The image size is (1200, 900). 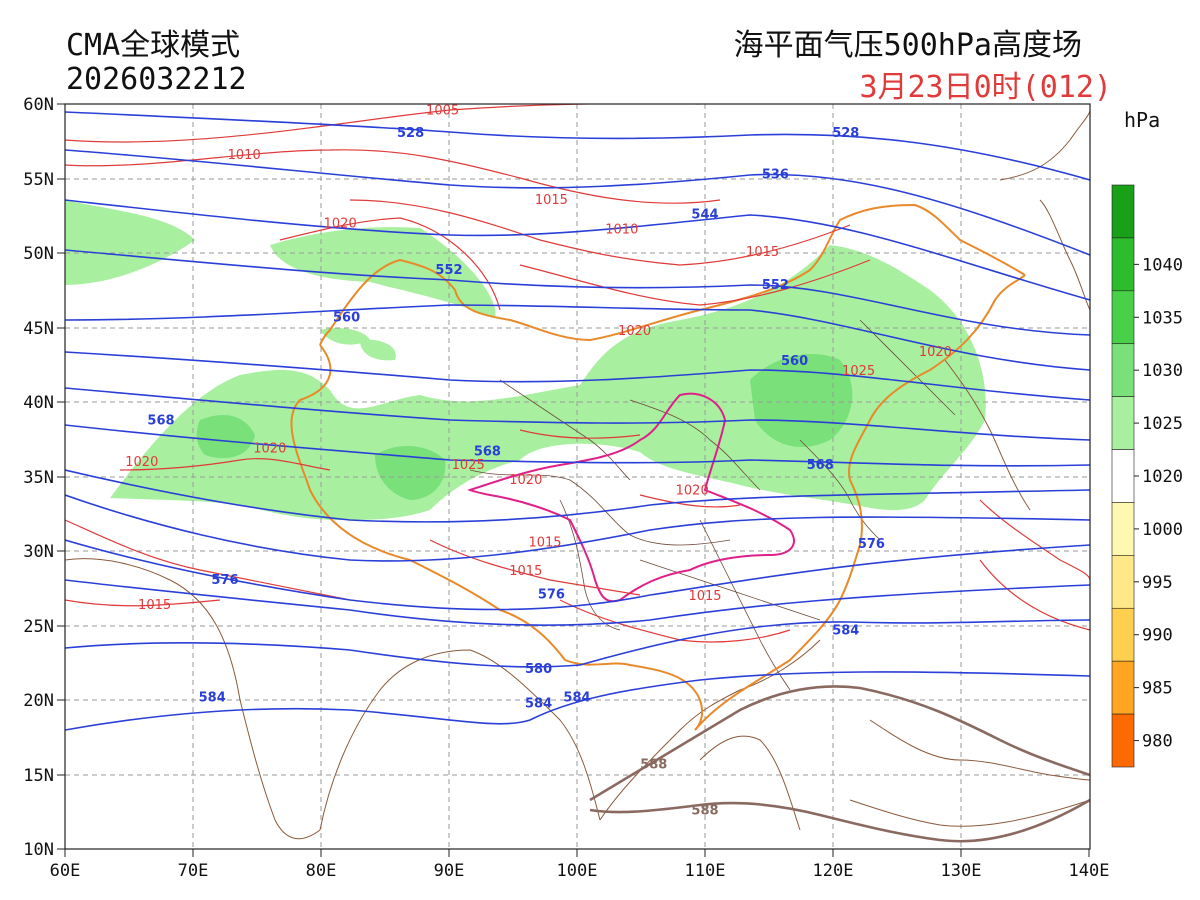 What do you see at coordinates (775, 175) in the screenshot?
I see `height-contour-label: 536` at bounding box center [775, 175].